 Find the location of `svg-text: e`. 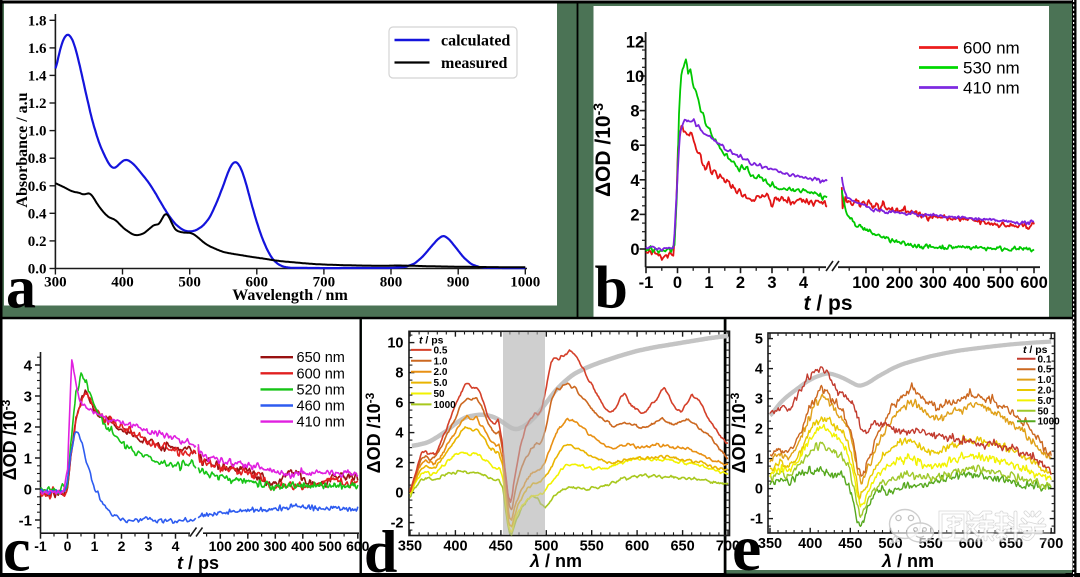

svg-text: e is located at coordinates (746, 544).